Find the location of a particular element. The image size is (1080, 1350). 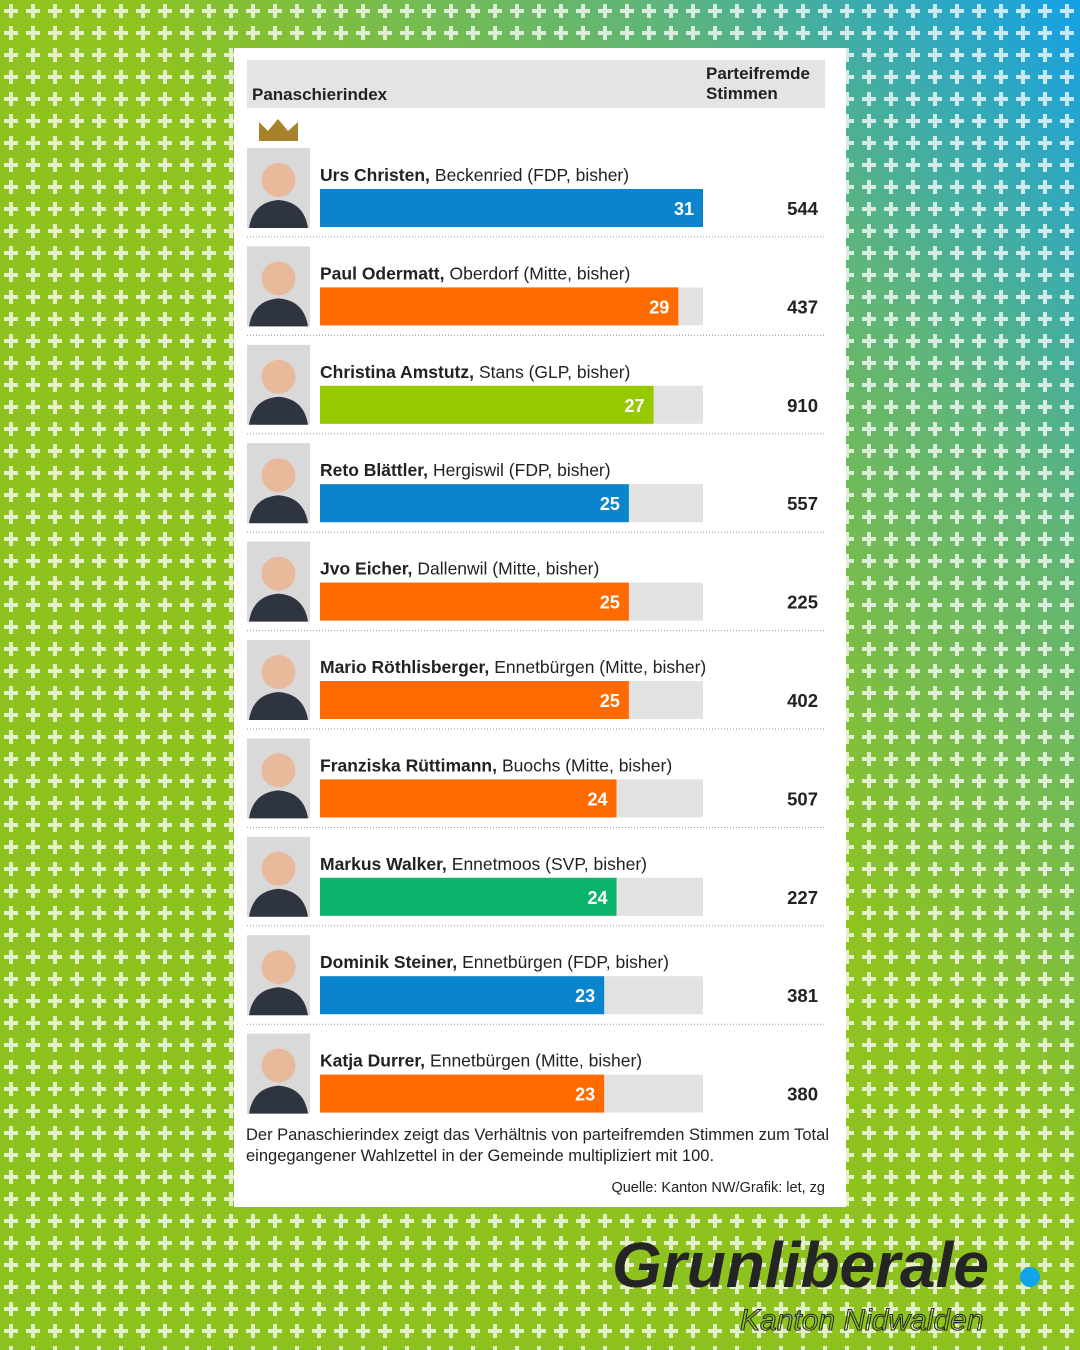

header-left: Panaschierindex is located at coordinates (320, 94).